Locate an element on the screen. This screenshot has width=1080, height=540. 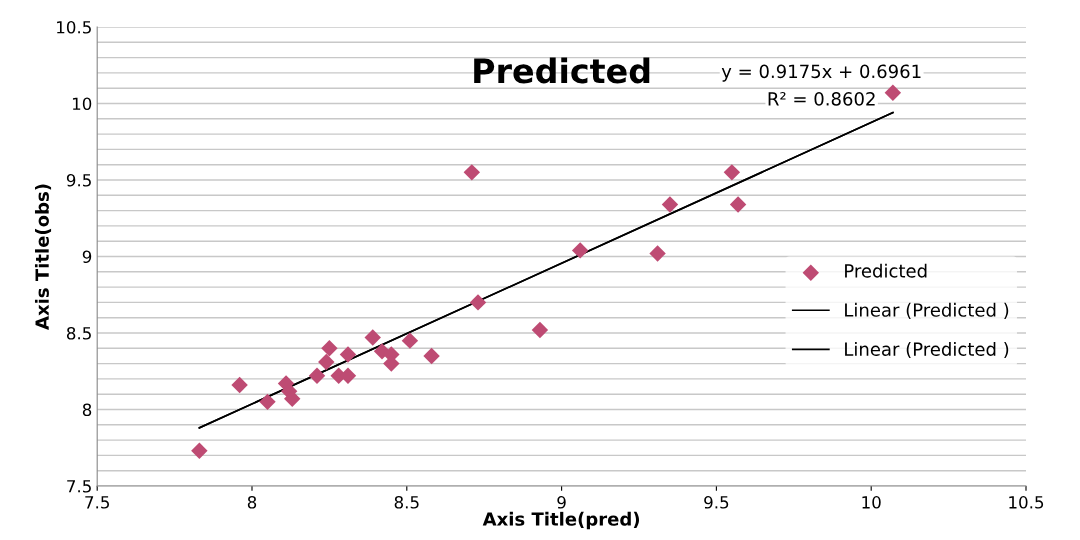
text: Predicted is located at coordinates (562, 70).